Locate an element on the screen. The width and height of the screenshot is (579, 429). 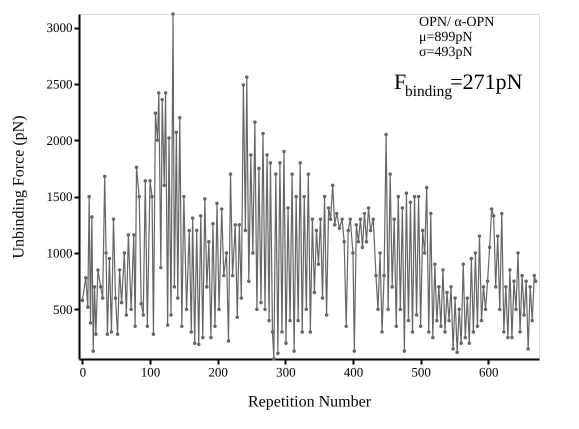
y-axis-title: Unbinding Force (pN) is located at coordinates (19, 187).